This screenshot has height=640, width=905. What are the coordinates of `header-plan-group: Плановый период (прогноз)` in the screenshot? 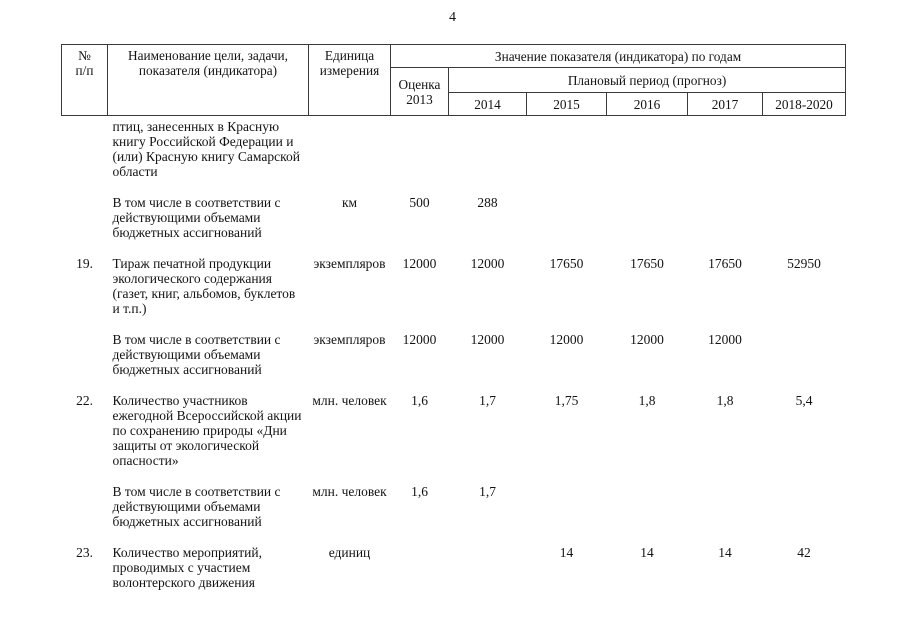 It's located at (647, 80).